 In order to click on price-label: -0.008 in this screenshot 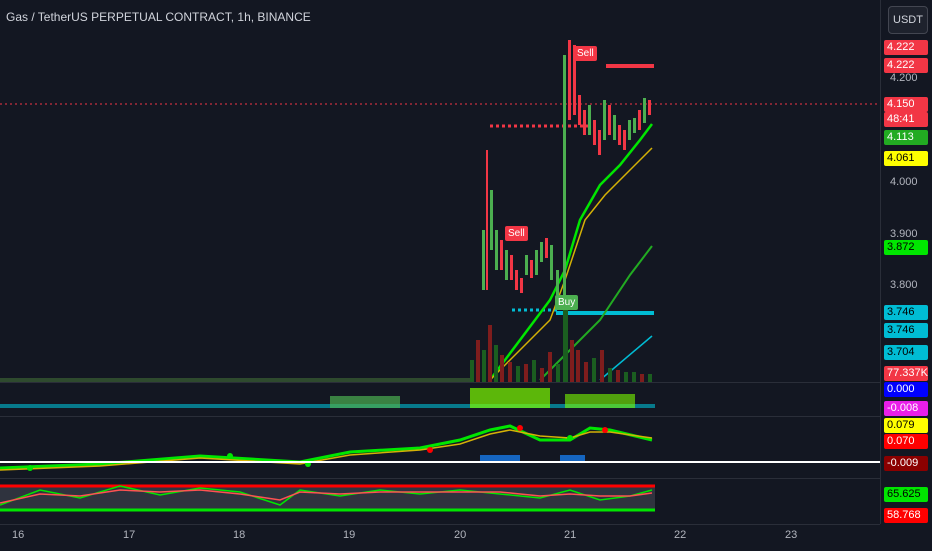, I will do `click(906, 408)`.